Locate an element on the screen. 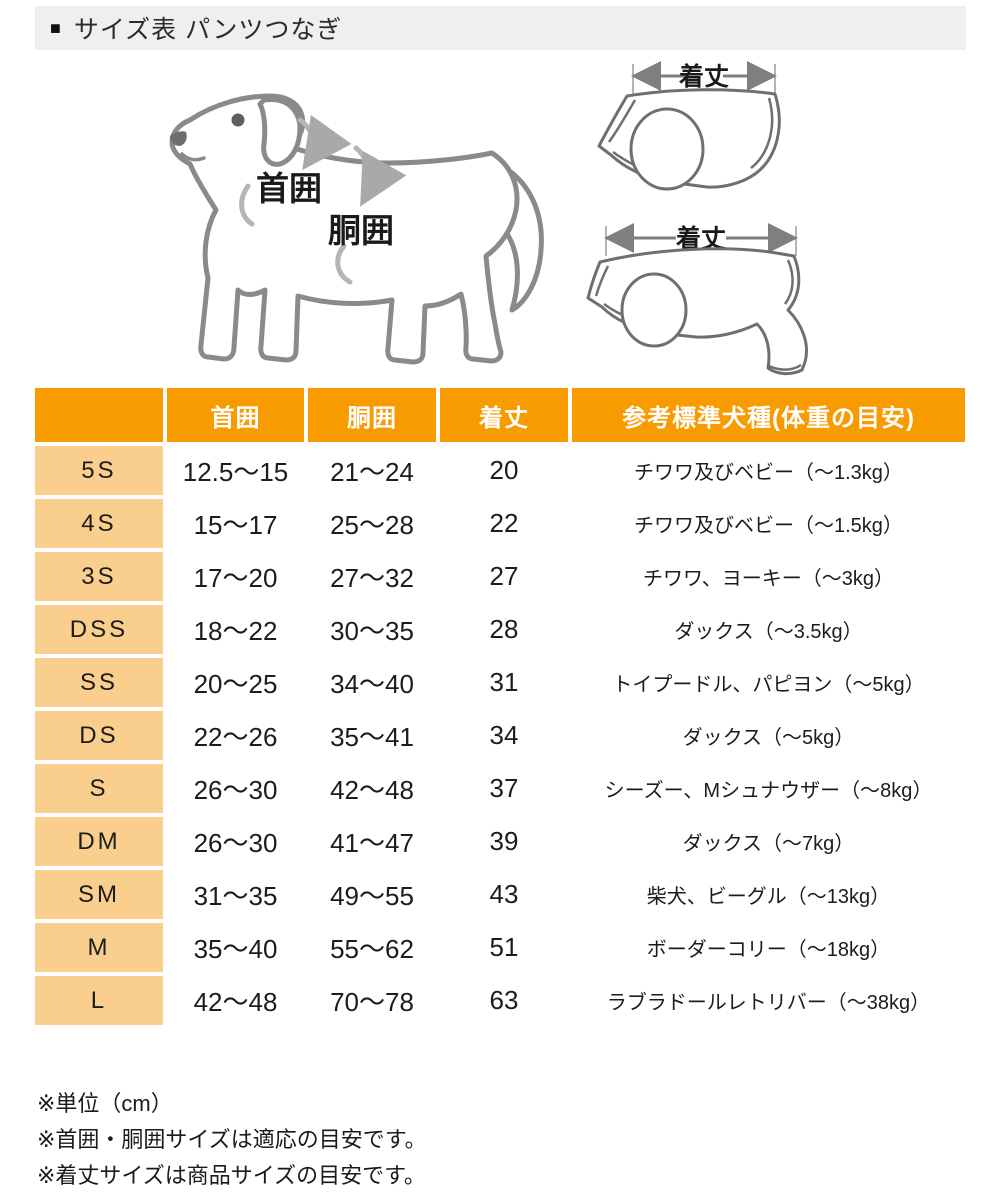 Image resolution: width=999 pixels, height=1200 pixels. breed-cell: 柴犬、ビーグル（～13kg） is located at coordinates (768, 897).